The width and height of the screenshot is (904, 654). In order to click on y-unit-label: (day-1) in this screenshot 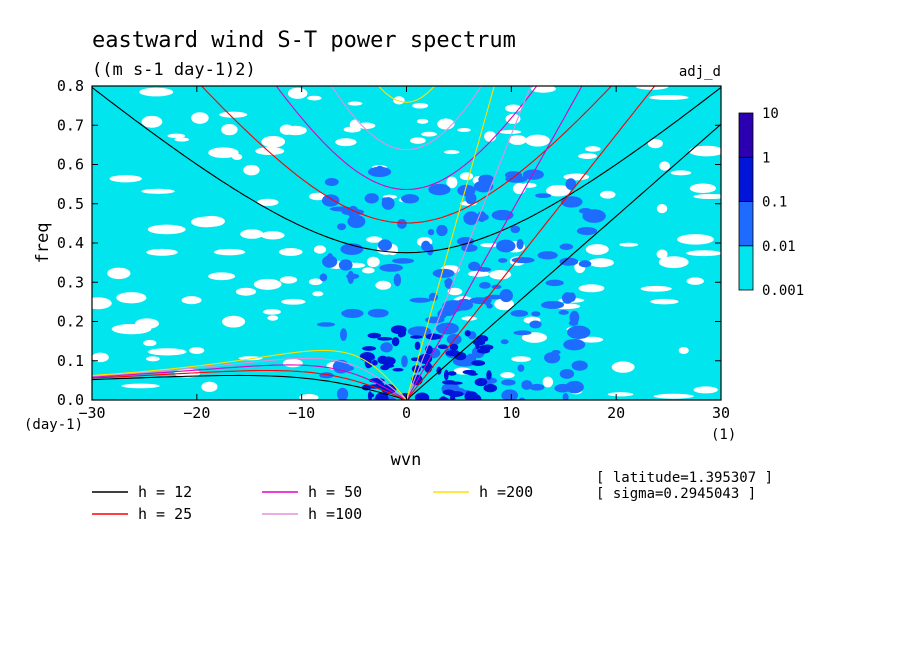, I will do `click(53, 425)`.